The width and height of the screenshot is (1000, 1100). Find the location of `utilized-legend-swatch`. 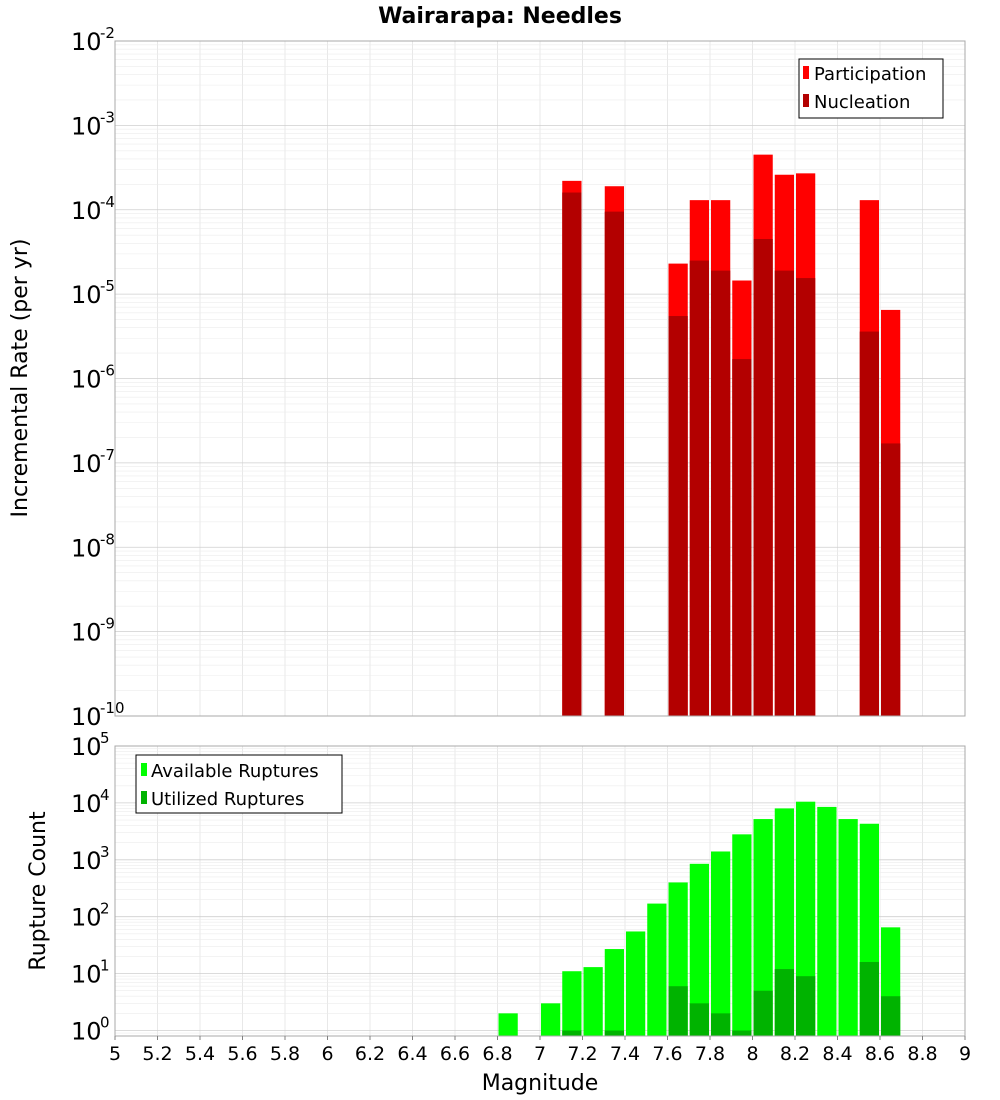

utilized-legend-swatch is located at coordinates (144, 797).